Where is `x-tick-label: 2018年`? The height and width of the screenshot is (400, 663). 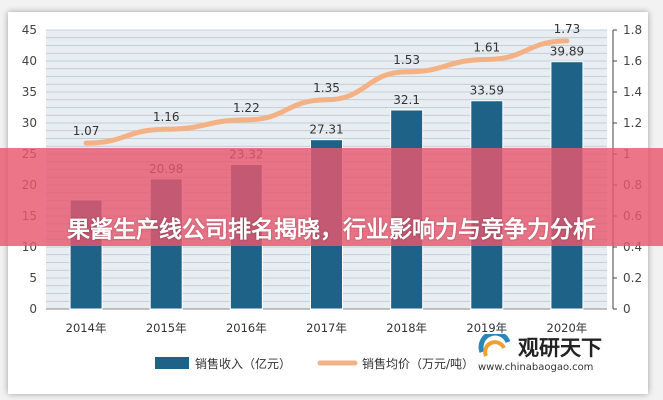
x-tick-label: 2018年 is located at coordinates (406, 328).